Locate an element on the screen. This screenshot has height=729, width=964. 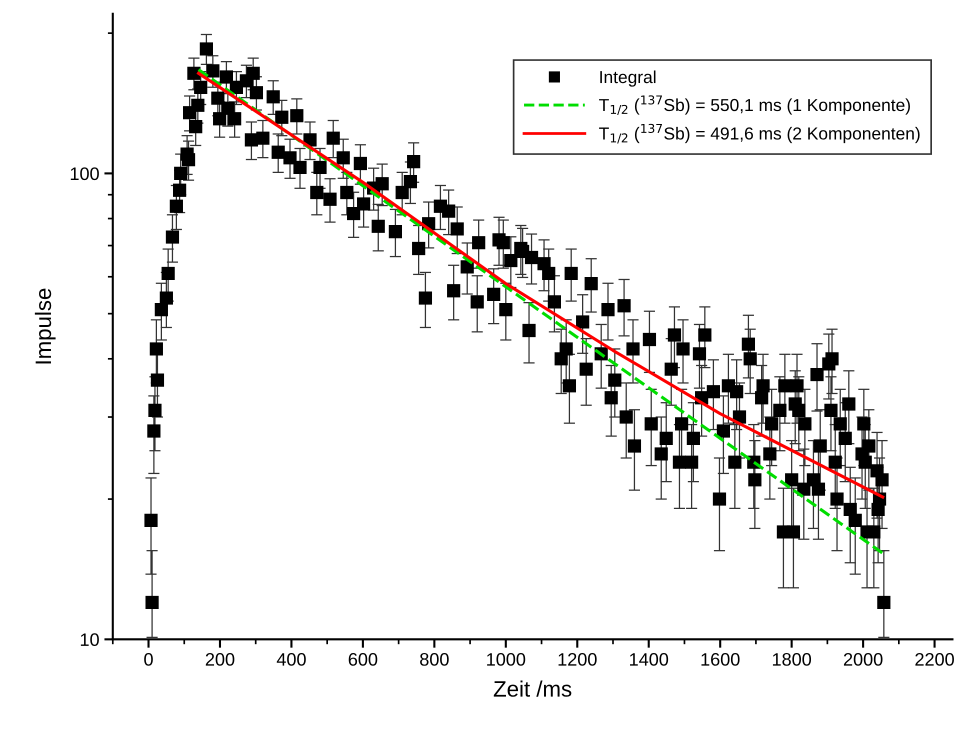
y-tick-label: 100 is located at coordinates (84, 173).